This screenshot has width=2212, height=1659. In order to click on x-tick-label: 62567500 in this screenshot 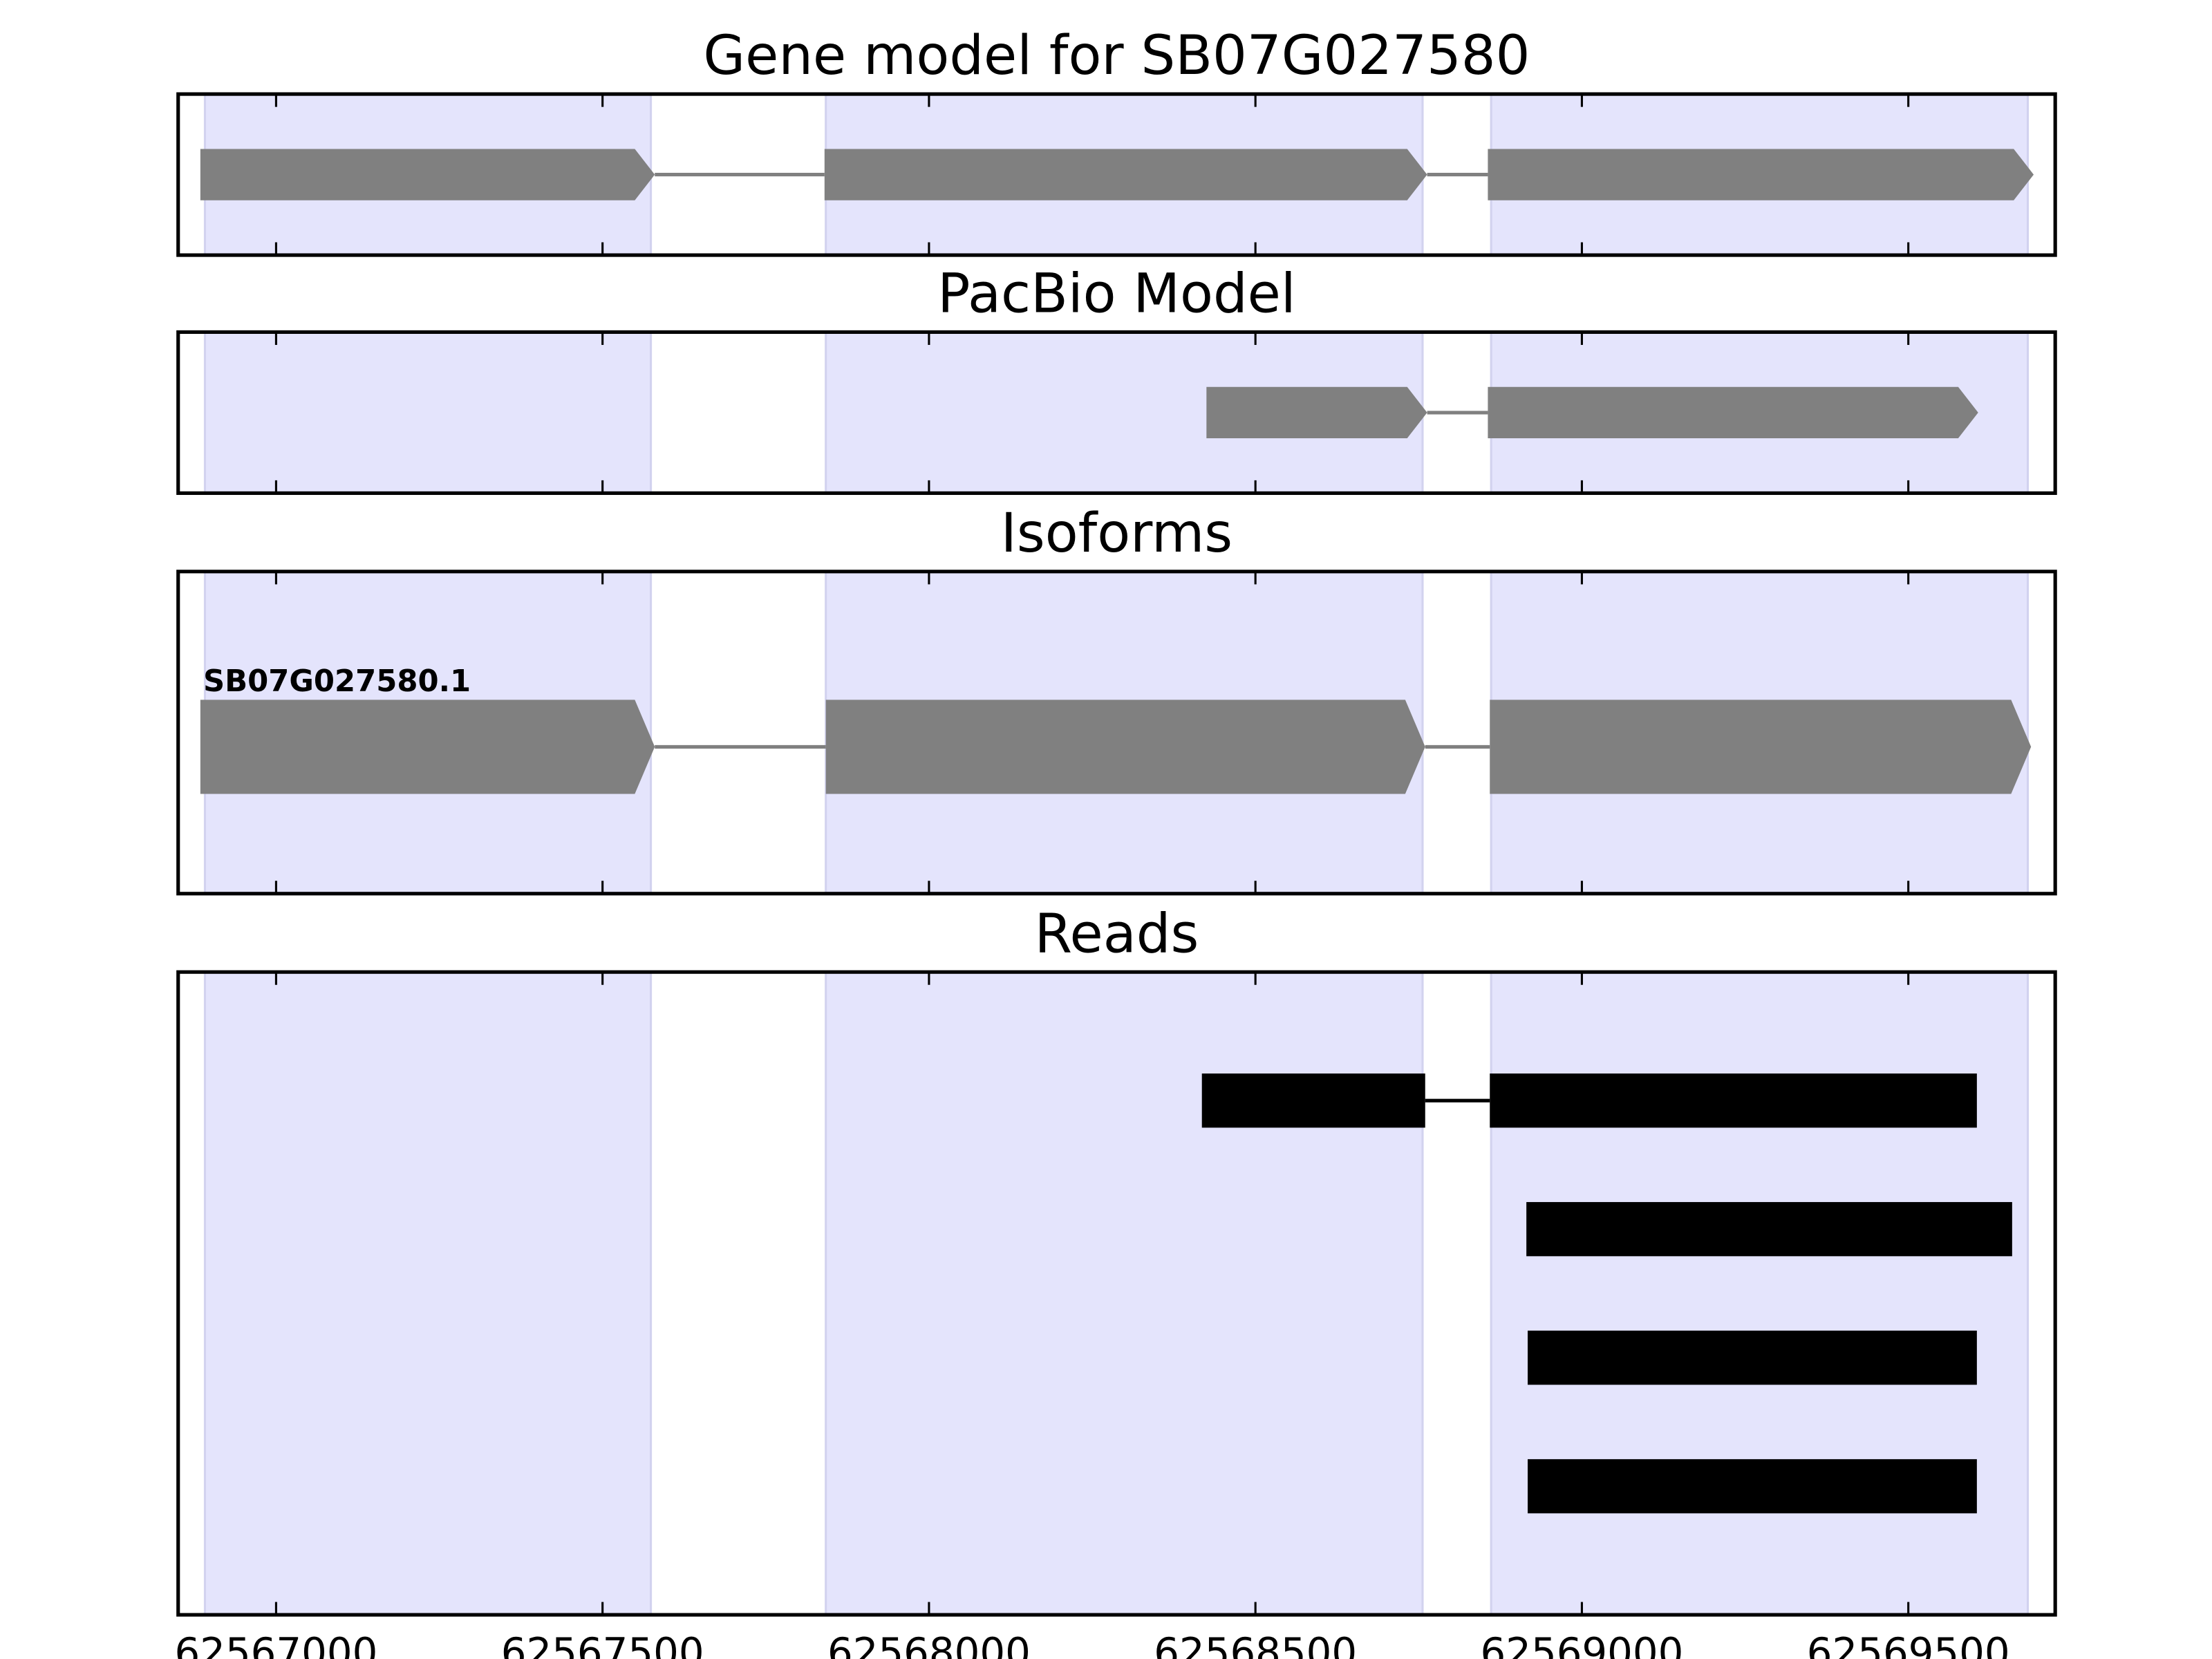, I will do `click(602, 1644)`.